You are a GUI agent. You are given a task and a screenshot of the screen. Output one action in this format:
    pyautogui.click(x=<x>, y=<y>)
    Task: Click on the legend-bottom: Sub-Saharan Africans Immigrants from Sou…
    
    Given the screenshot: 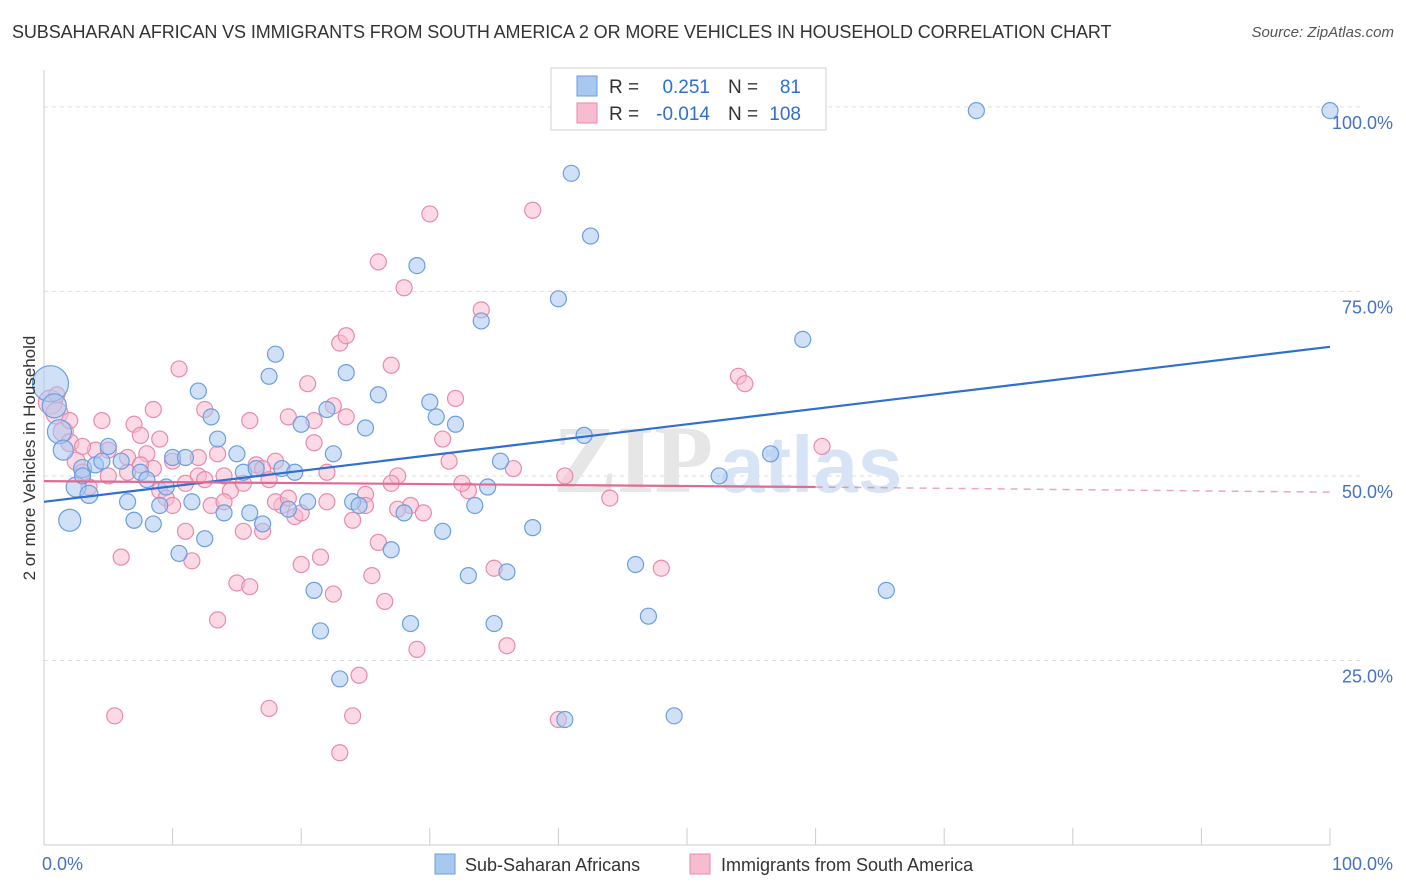 What is the action you would take?
    pyautogui.click(x=704, y=864)
    